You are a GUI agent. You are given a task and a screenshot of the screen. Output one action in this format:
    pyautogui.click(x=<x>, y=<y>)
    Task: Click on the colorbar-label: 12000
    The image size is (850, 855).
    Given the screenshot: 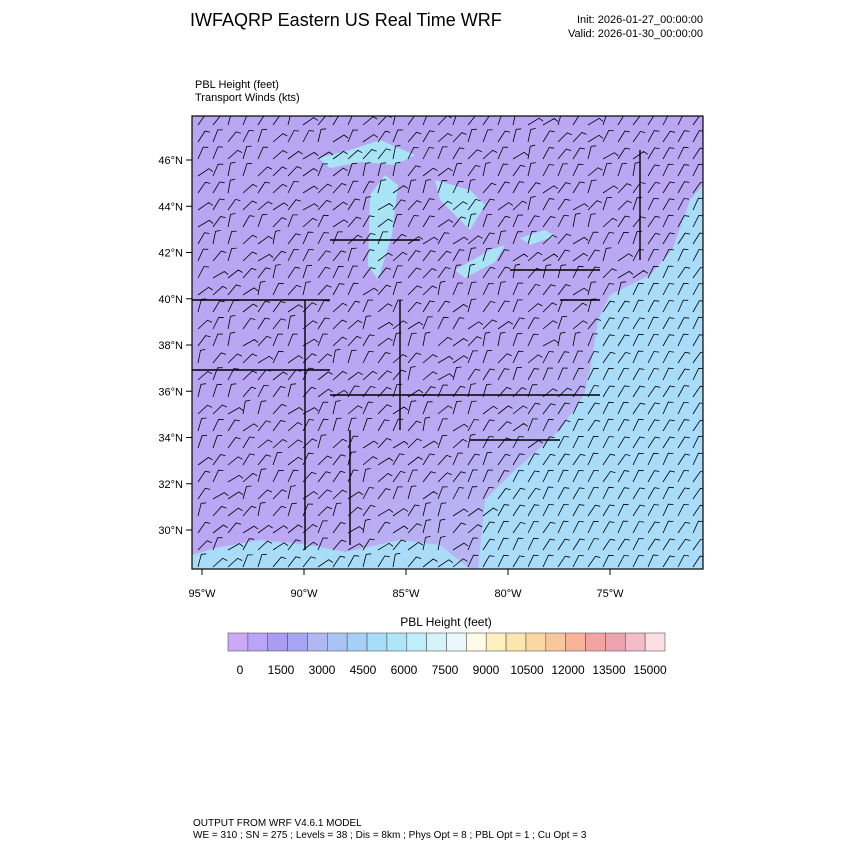 What is the action you would take?
    pyautogui.click(x=568, y=670)
    